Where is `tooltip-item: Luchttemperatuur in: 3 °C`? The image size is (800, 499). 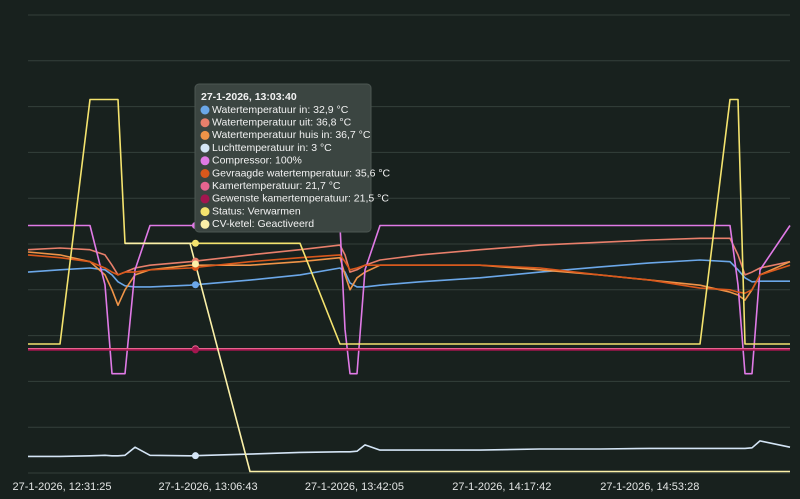 tooltip-item: Luchttemperatuur in: 3 °C is located at coordinates (272, 148).